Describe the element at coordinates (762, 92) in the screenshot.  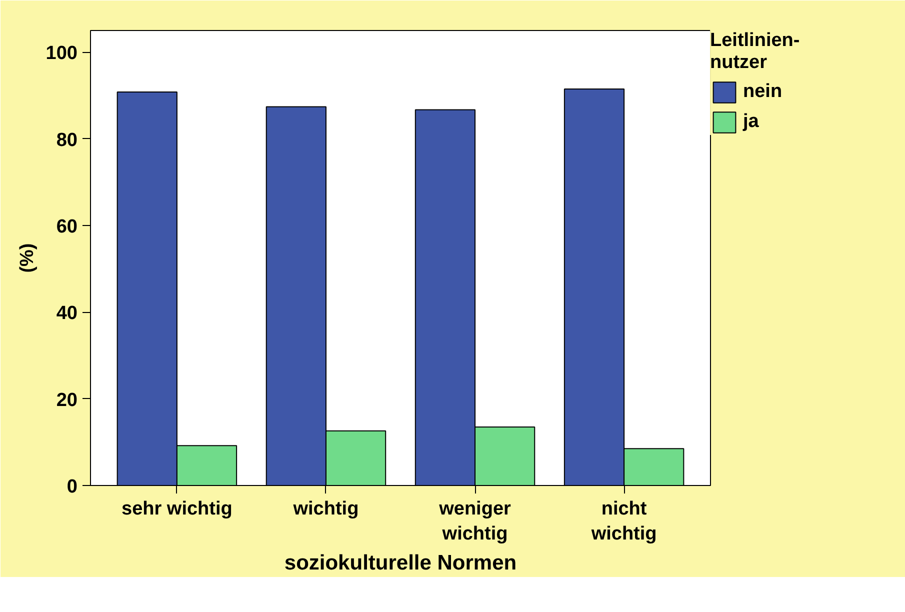
I see `legend-label: nein` at that location.